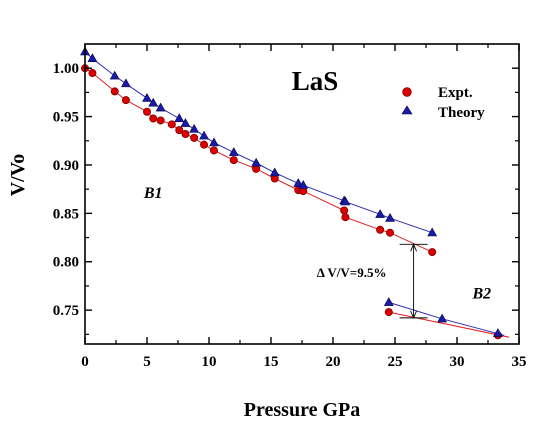 The width and height of the screenshot is (545, 423). I want to click on x-tick-label: 20, so click(333, 362).